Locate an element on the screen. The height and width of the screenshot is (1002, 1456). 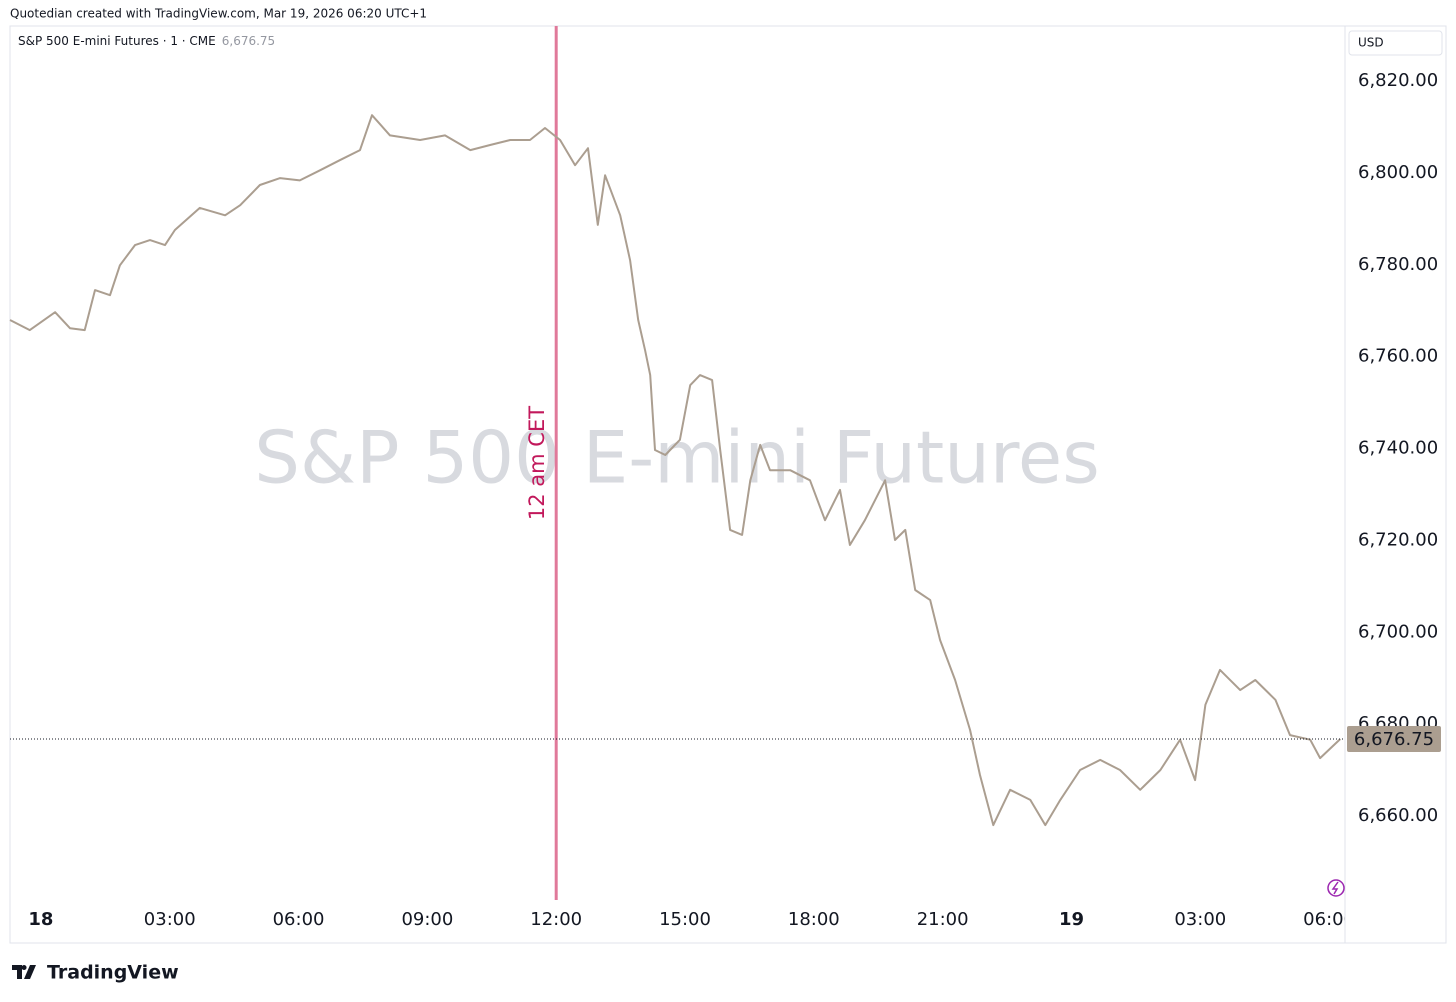
x-tick-label: 19 is located at coordinates (1071, 919).